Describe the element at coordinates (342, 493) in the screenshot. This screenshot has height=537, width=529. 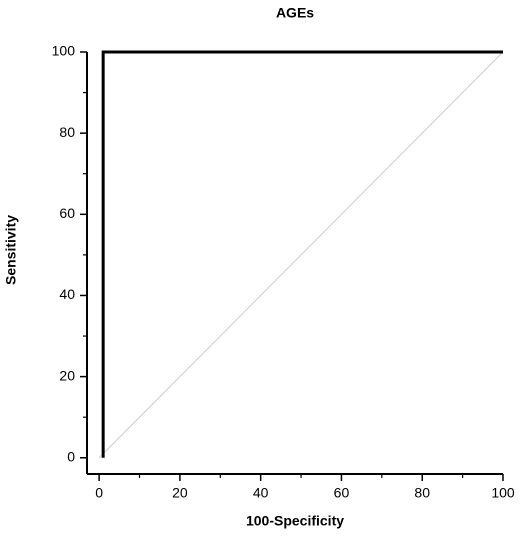
I see `x-tick-label: 60` at that location.